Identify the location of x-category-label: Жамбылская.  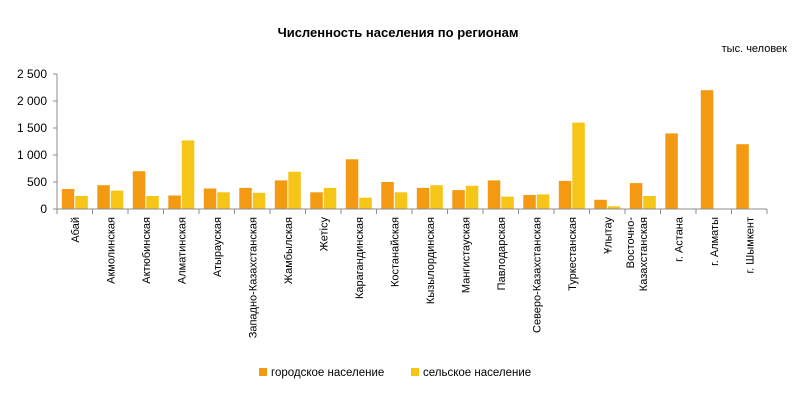
(289, 250).